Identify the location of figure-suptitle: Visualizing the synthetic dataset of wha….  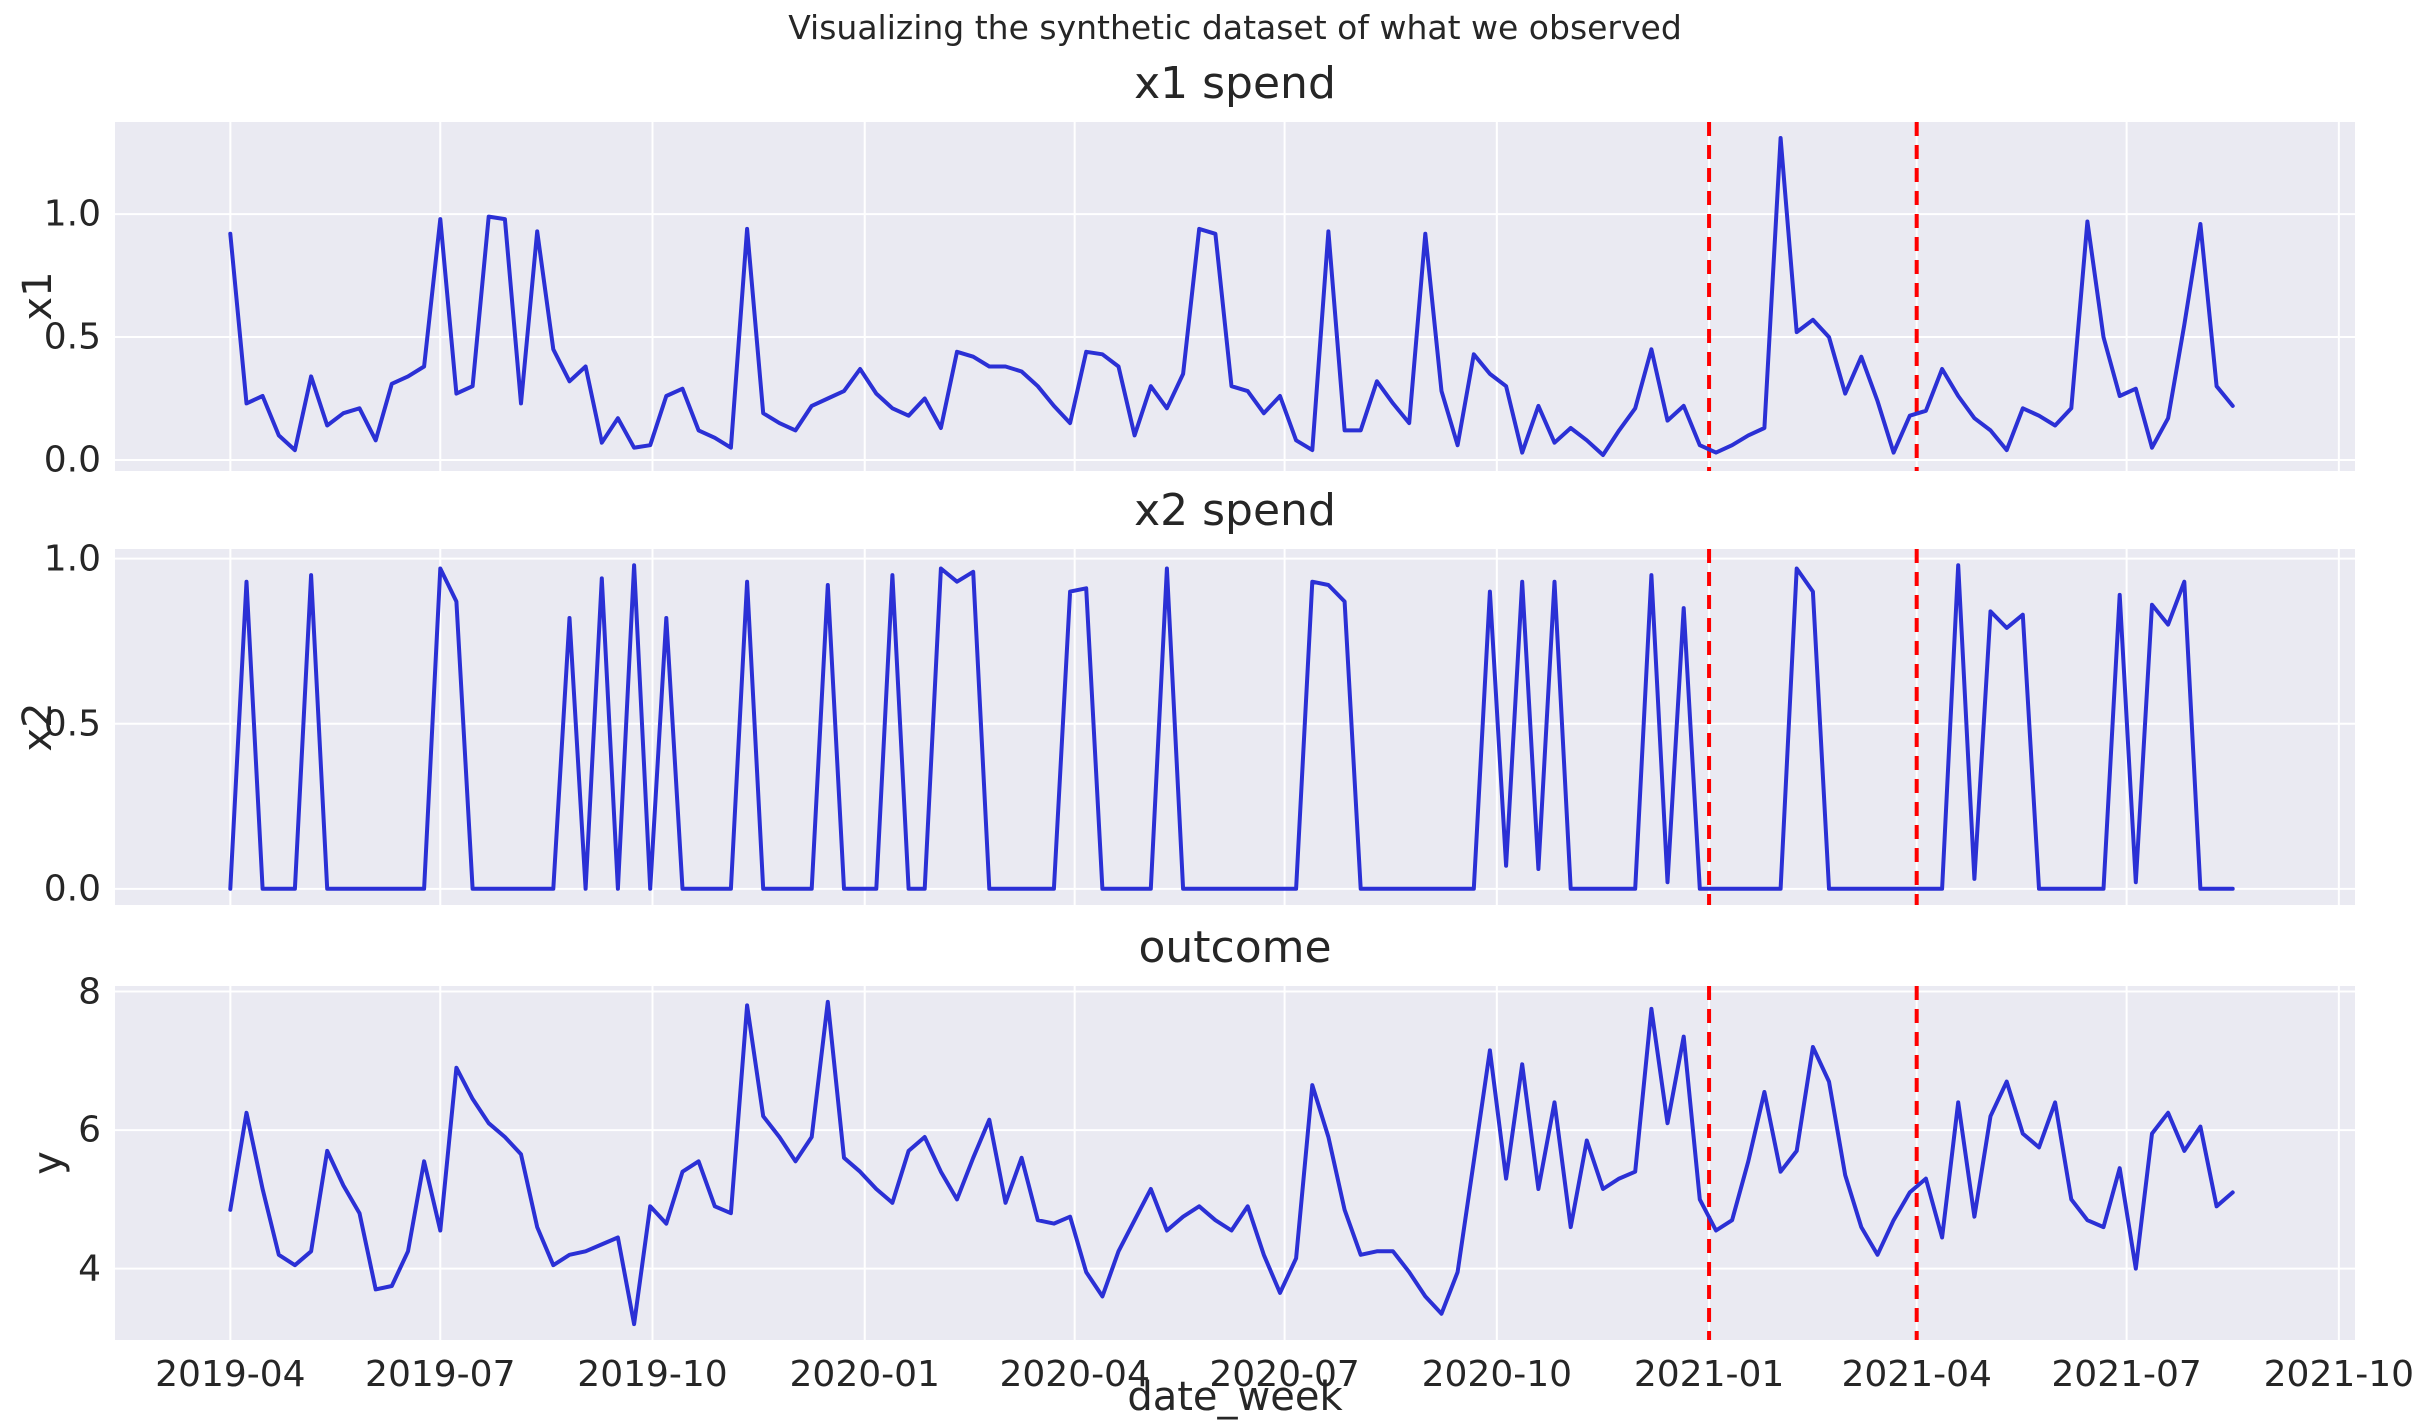
(1235, 27).